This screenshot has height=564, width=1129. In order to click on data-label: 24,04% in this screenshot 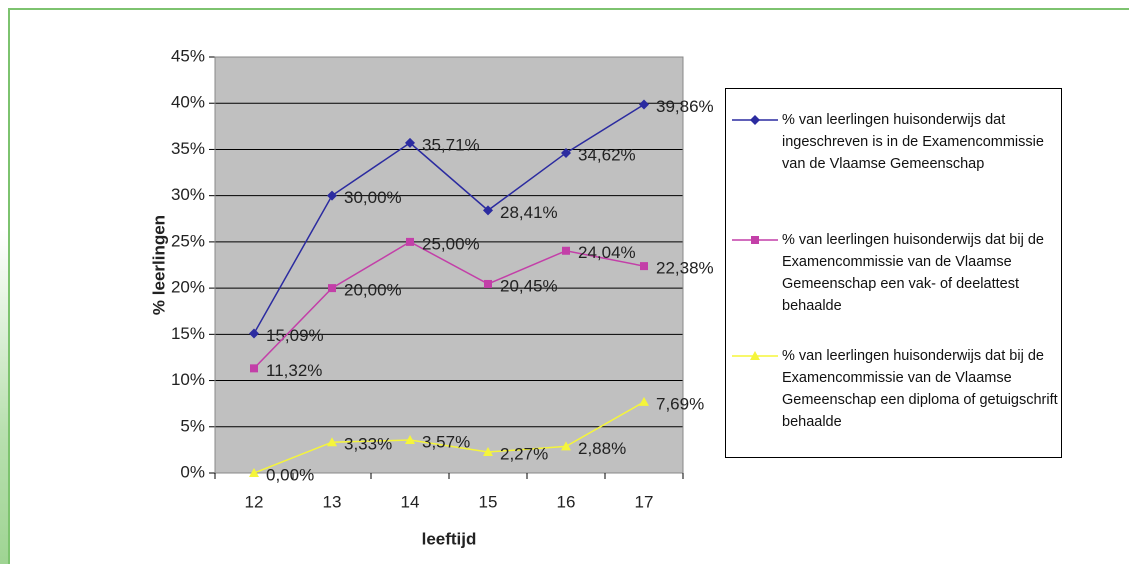, I will do `click(607, 252)`.